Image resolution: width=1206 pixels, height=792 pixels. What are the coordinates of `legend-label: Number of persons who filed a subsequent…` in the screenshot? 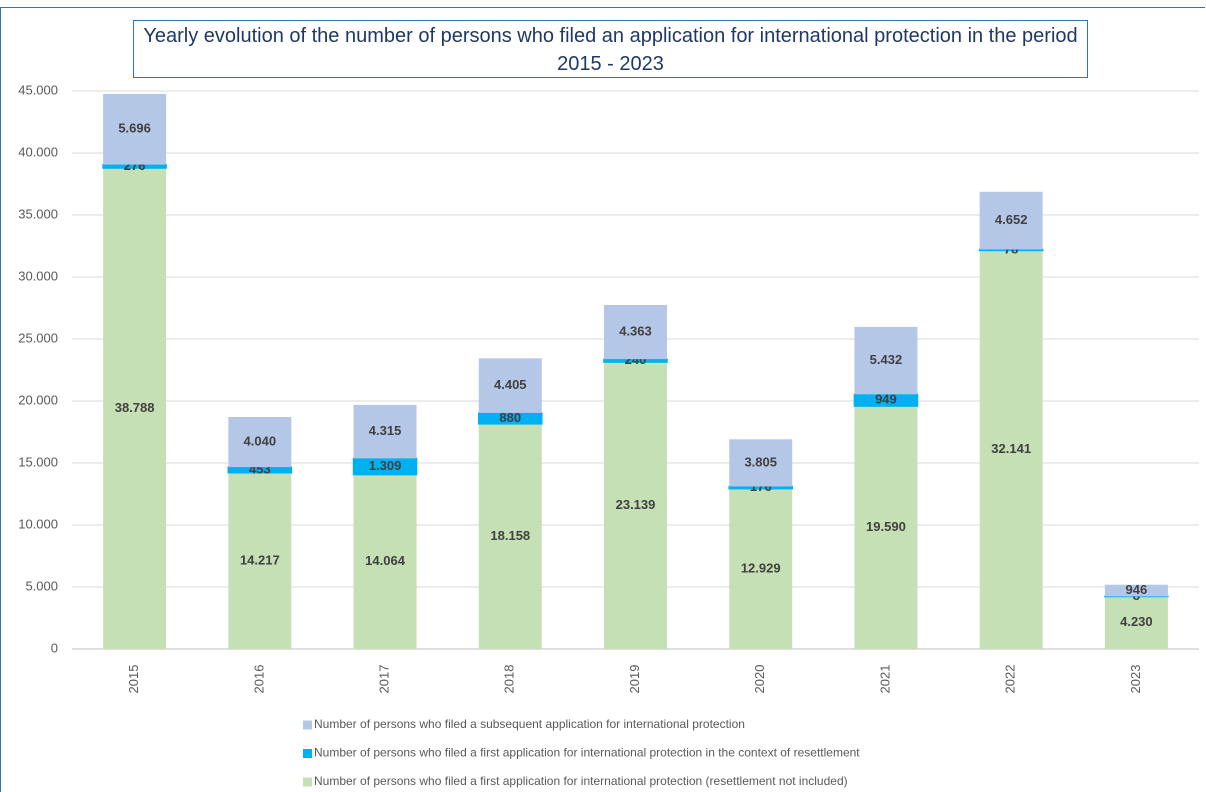 It's located at (529, 724).